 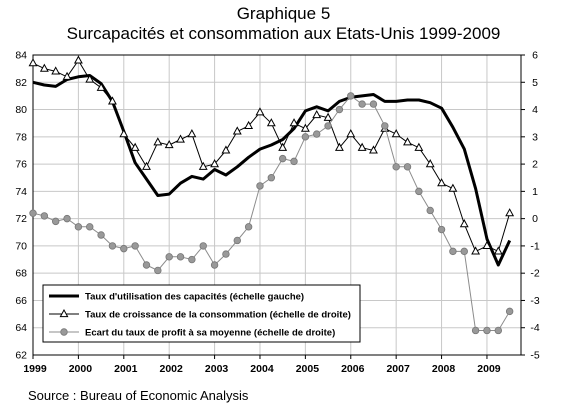 I want to click on y-right-tick-label: 6, so click(x=535, y=56).